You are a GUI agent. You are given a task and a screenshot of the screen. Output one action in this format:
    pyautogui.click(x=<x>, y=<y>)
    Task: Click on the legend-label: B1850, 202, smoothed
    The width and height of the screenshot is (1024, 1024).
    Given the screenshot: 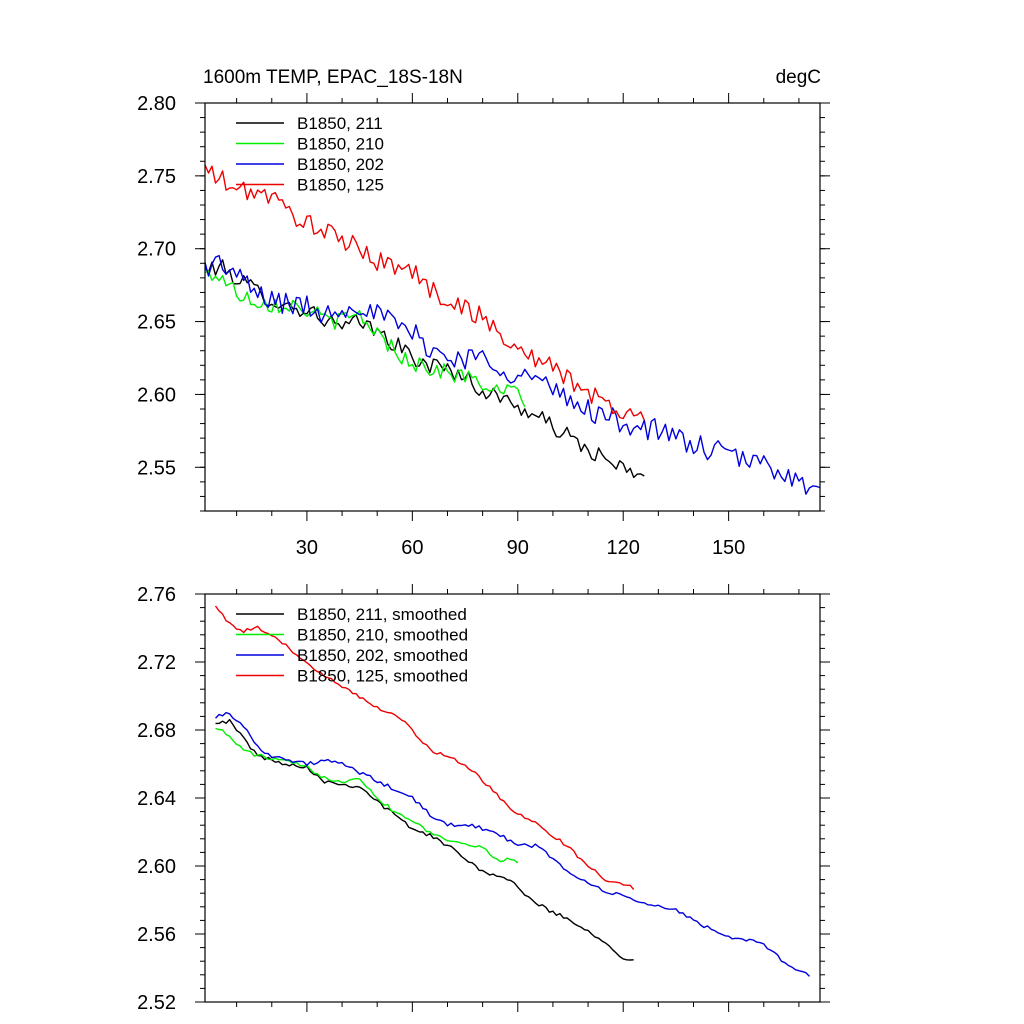 What is the action you would take?
    pyautogui.click(x=382, y=655)
    